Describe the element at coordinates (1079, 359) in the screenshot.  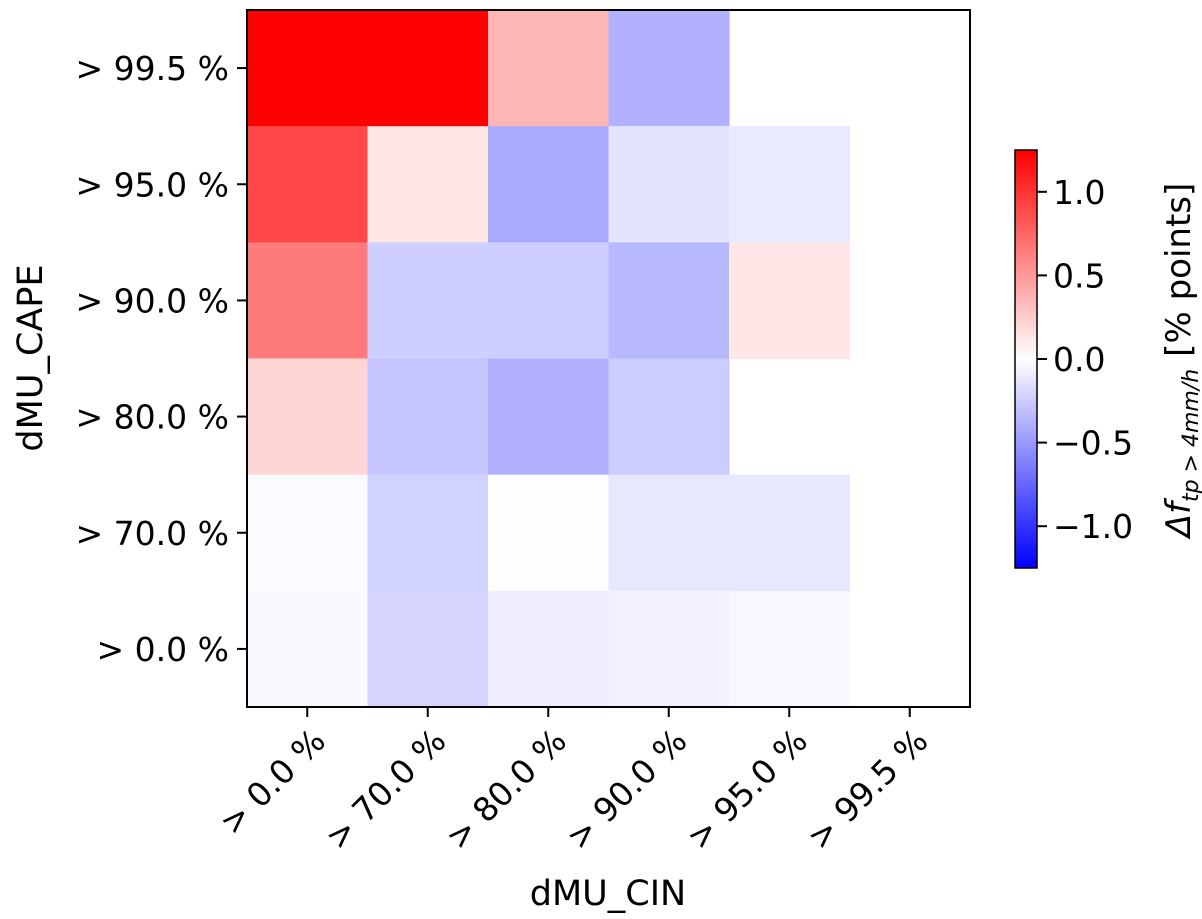
I see `colorbar-tick-label: 0.0` at that location.